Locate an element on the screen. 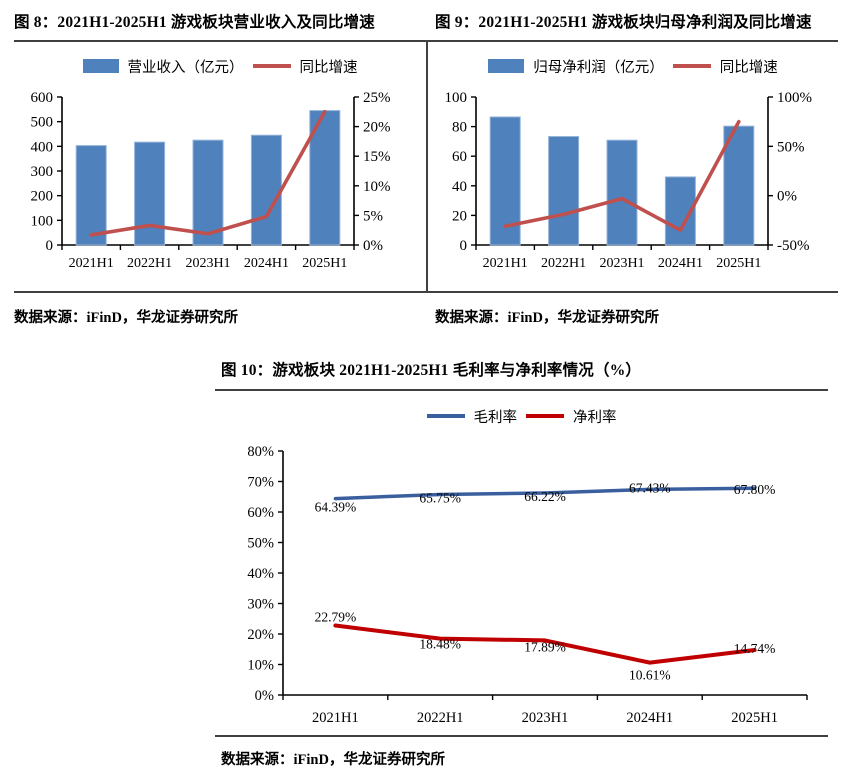 This screenshot has height=781, width=844. figure8-legend: 营业收入（亿元） 同比增速 is located at coordinates (220, 66).